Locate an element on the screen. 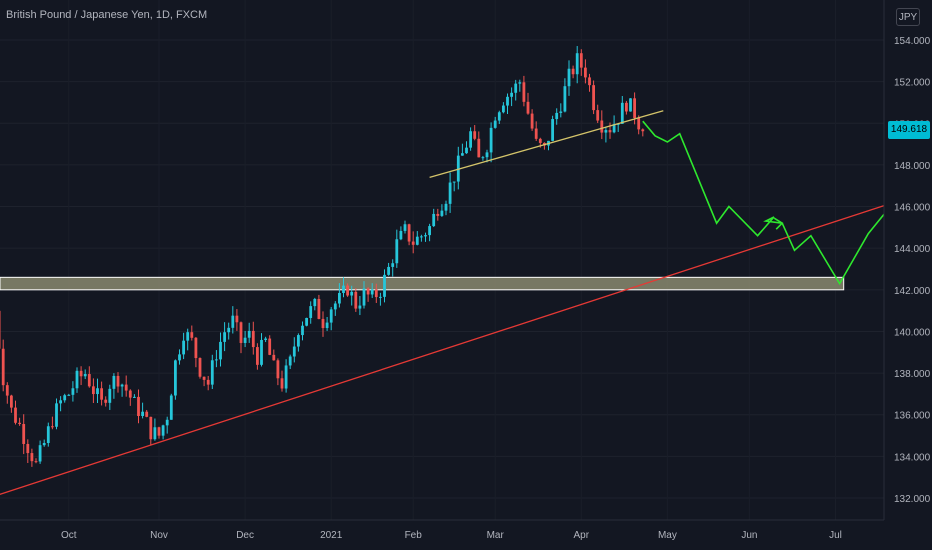 This screenshot has height=550, width=932. time-tick-label: Apr is located at coordinates (582, 535).